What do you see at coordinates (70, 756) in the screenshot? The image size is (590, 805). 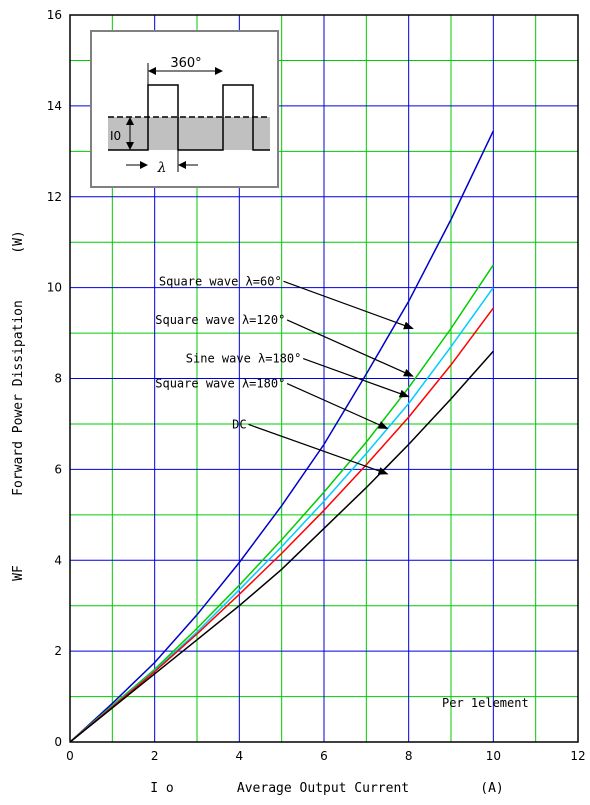 I see `x-tick-label: 0` at bounding box center [70, 756].